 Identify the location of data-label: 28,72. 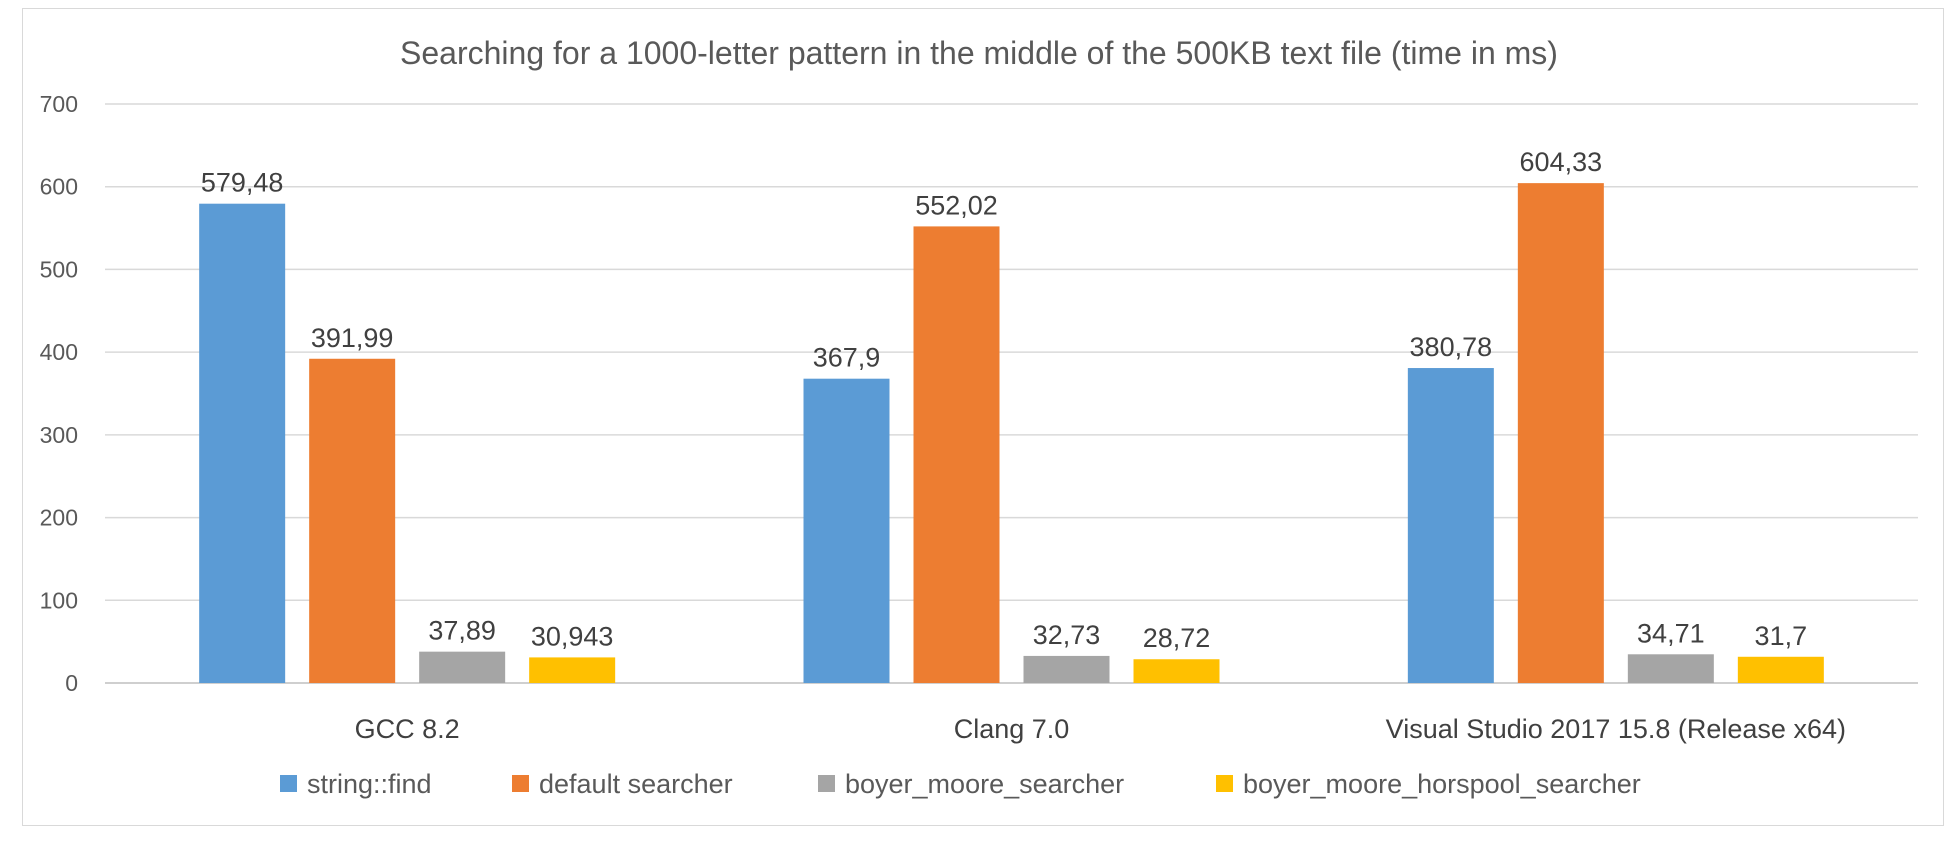
(1177, 638).